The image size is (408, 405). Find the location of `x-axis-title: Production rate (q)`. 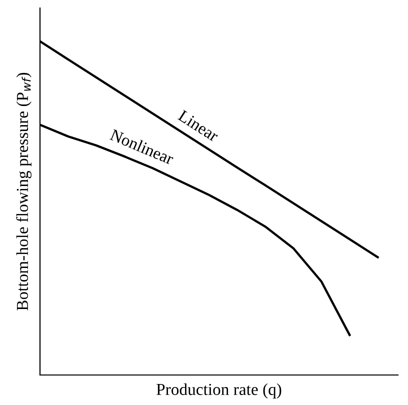

x-axis-title: Production rate (q) is located at coordinates (219, 390).